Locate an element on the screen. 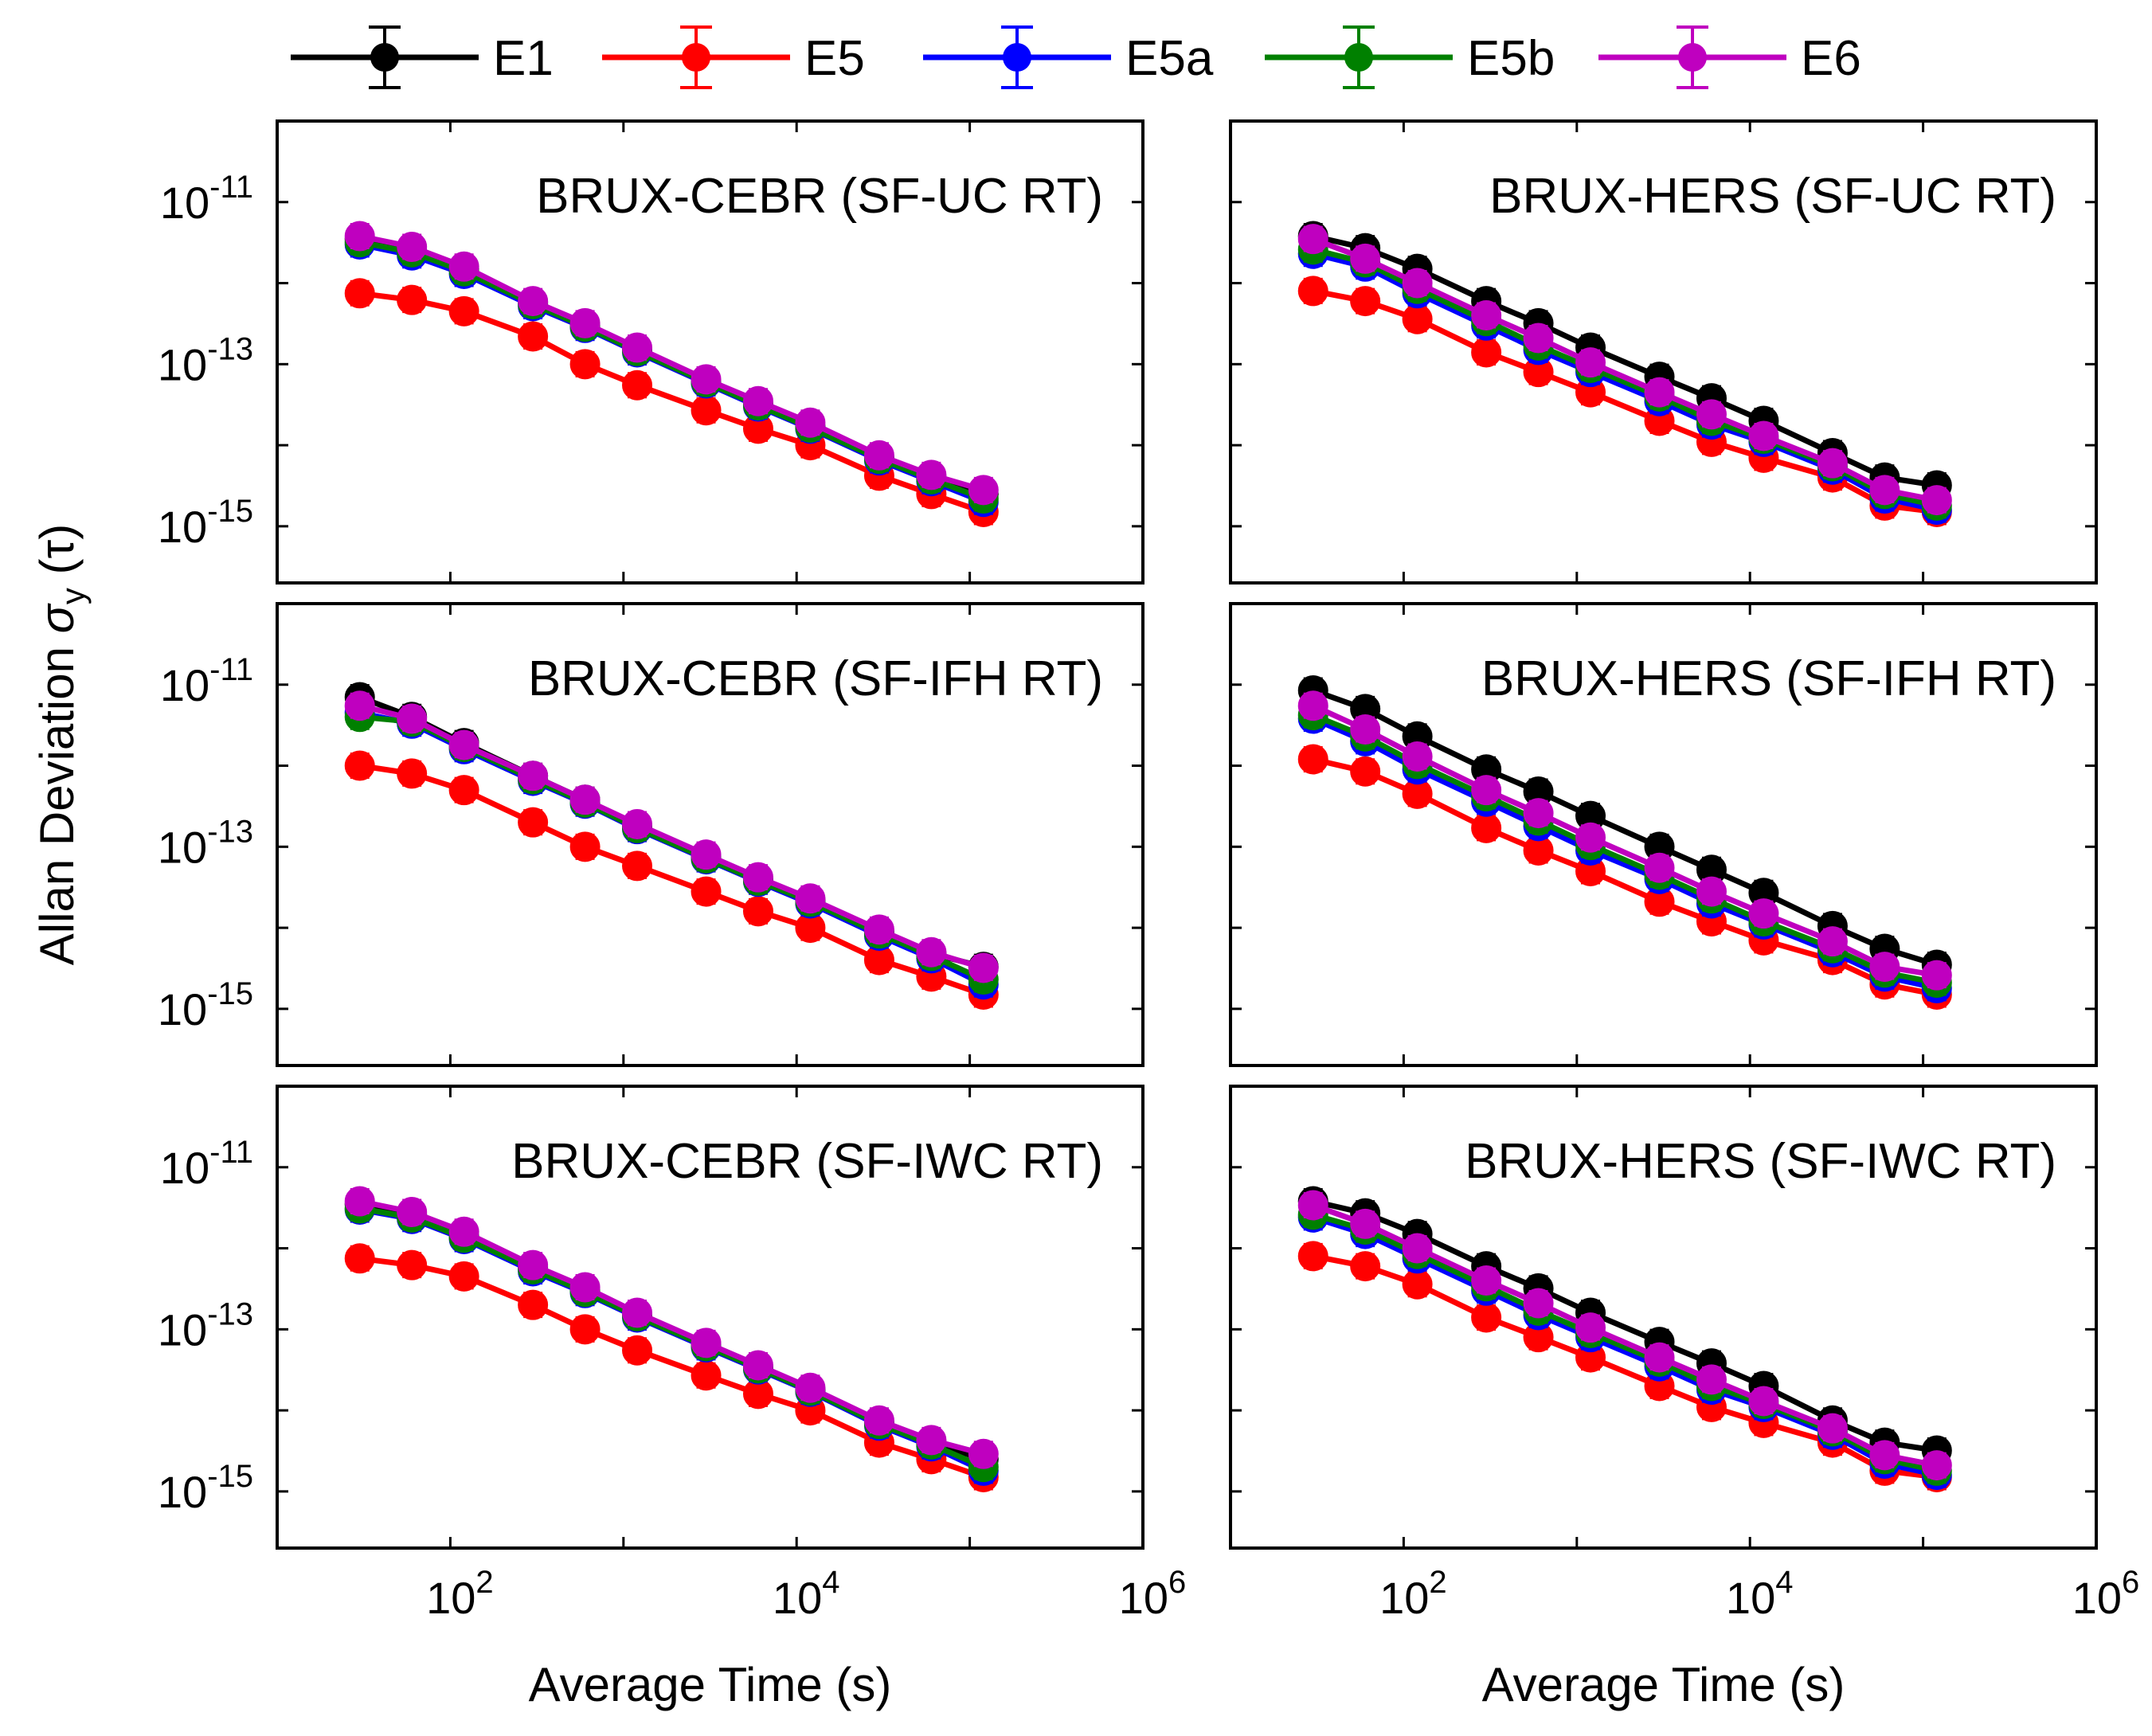 This screenshot has height=1736, width=2152. x-tick-exponent: 6 is located at coordinates (2130, 1583).